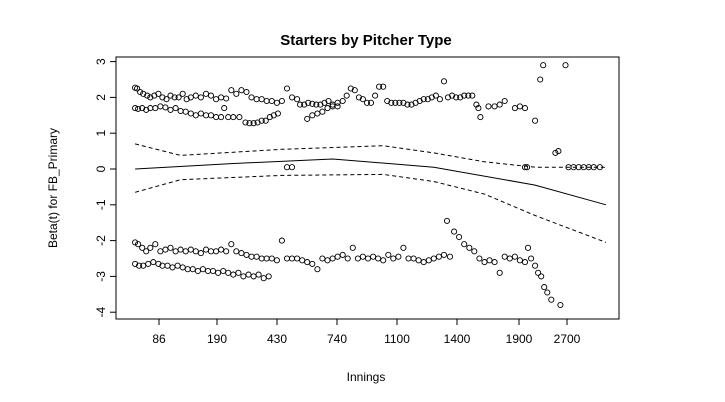 The width and height of the screenshot is (725, 402). I want to click on upper-band, so click(370, 155).